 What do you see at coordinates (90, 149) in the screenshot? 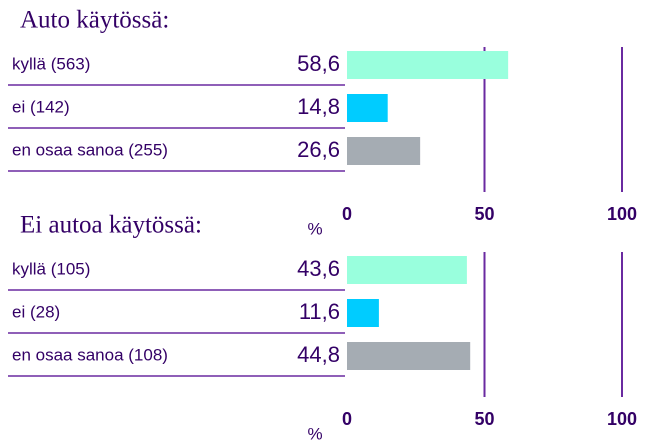
I see `category-label: en osaa sanoa (255)` at bounding box center [90, 149].